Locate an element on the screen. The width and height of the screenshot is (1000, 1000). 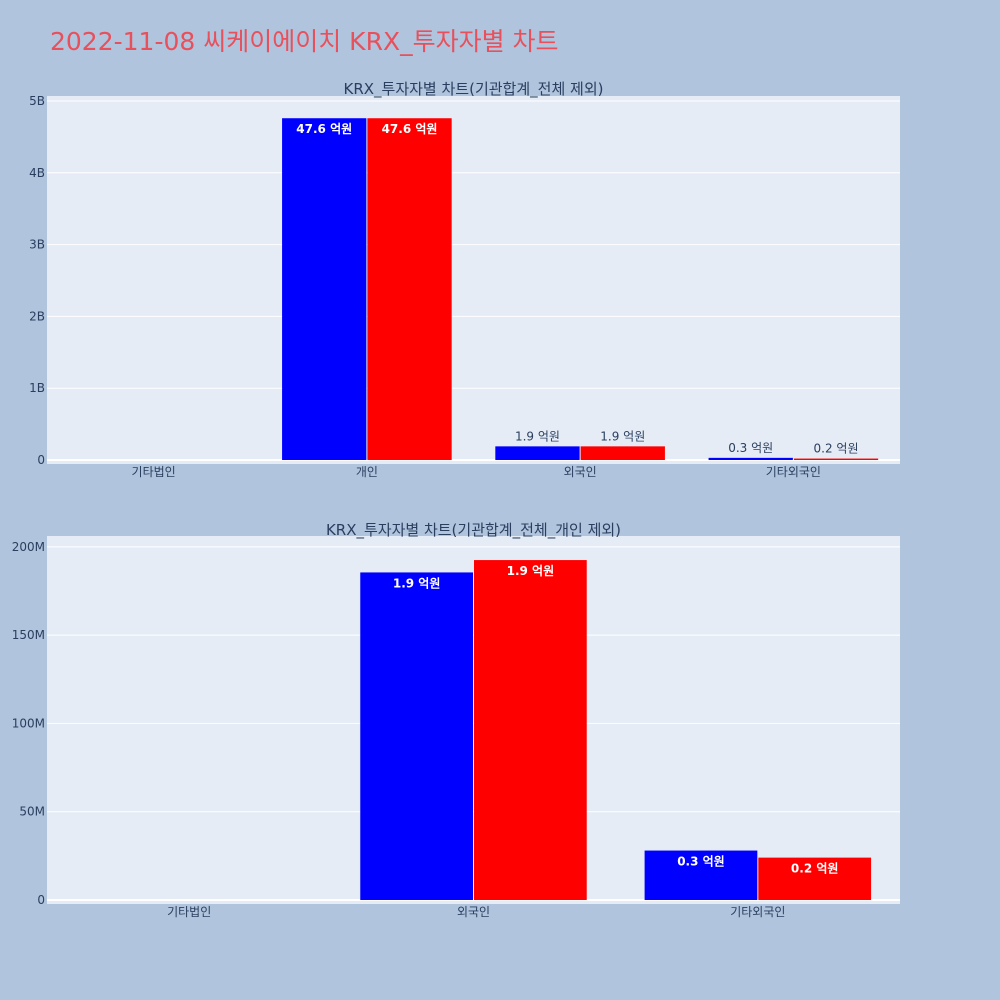
y-tick-label: 3B is located at coordinates (37, 245).